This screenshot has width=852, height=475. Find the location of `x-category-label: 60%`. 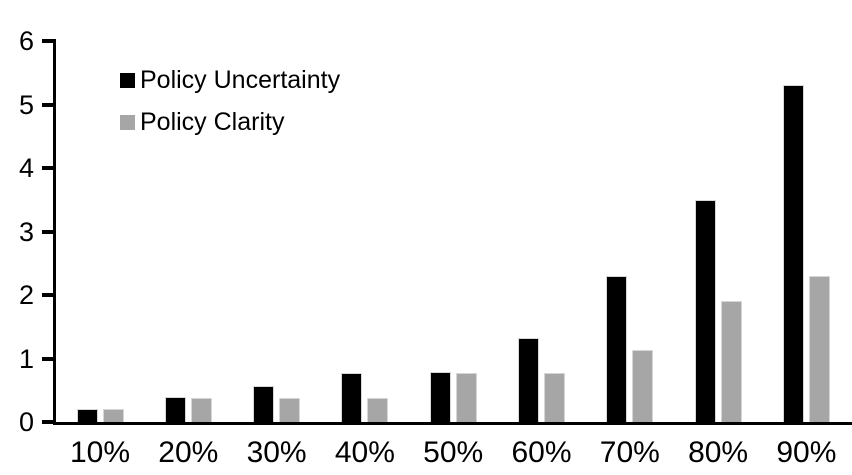

x-category-label: 60% is located at coordinates (541, 452).